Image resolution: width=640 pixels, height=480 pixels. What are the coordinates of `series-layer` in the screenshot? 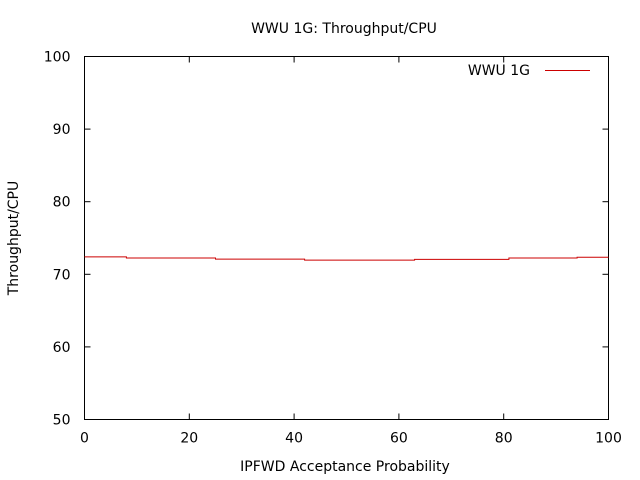 It's located at (347, 258).